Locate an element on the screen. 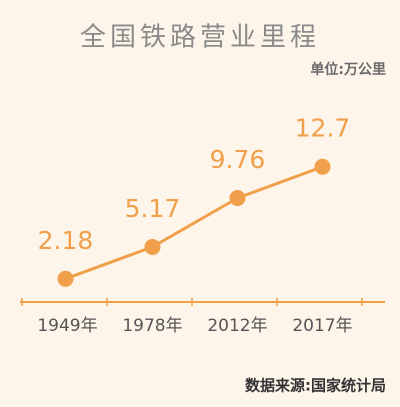  source-label: 数据来源:国家统计局 is located at coordinates (315, 386).